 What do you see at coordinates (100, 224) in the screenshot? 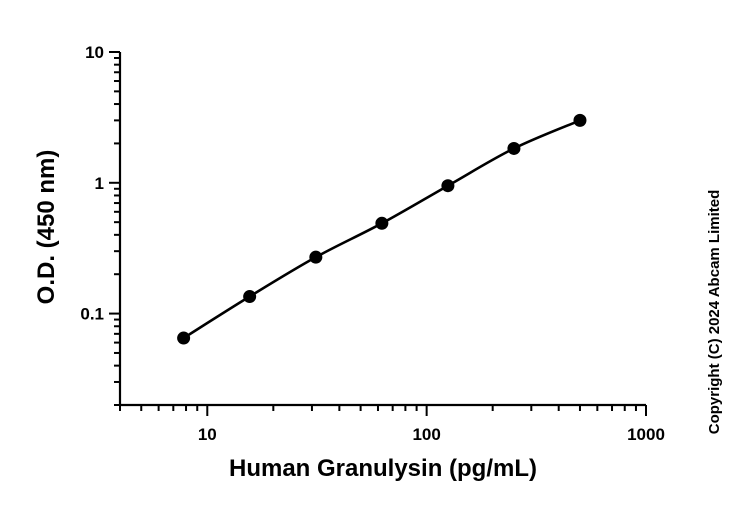
I see `y-axis-ticks: 0.1 1 10` at bounding box center [100, 224].